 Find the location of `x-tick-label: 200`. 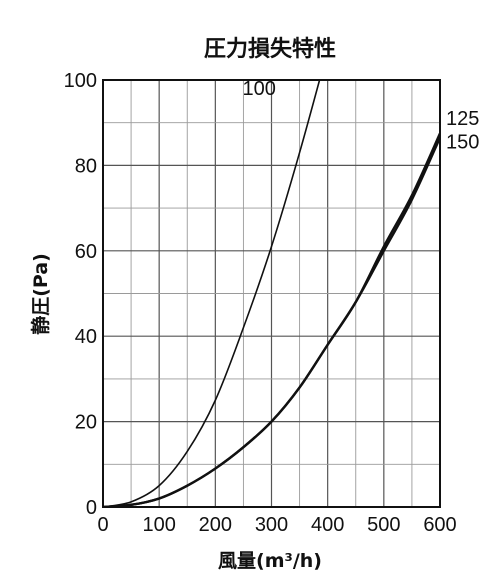

x-tick-label: 200 is located at coordinates (215, 525).